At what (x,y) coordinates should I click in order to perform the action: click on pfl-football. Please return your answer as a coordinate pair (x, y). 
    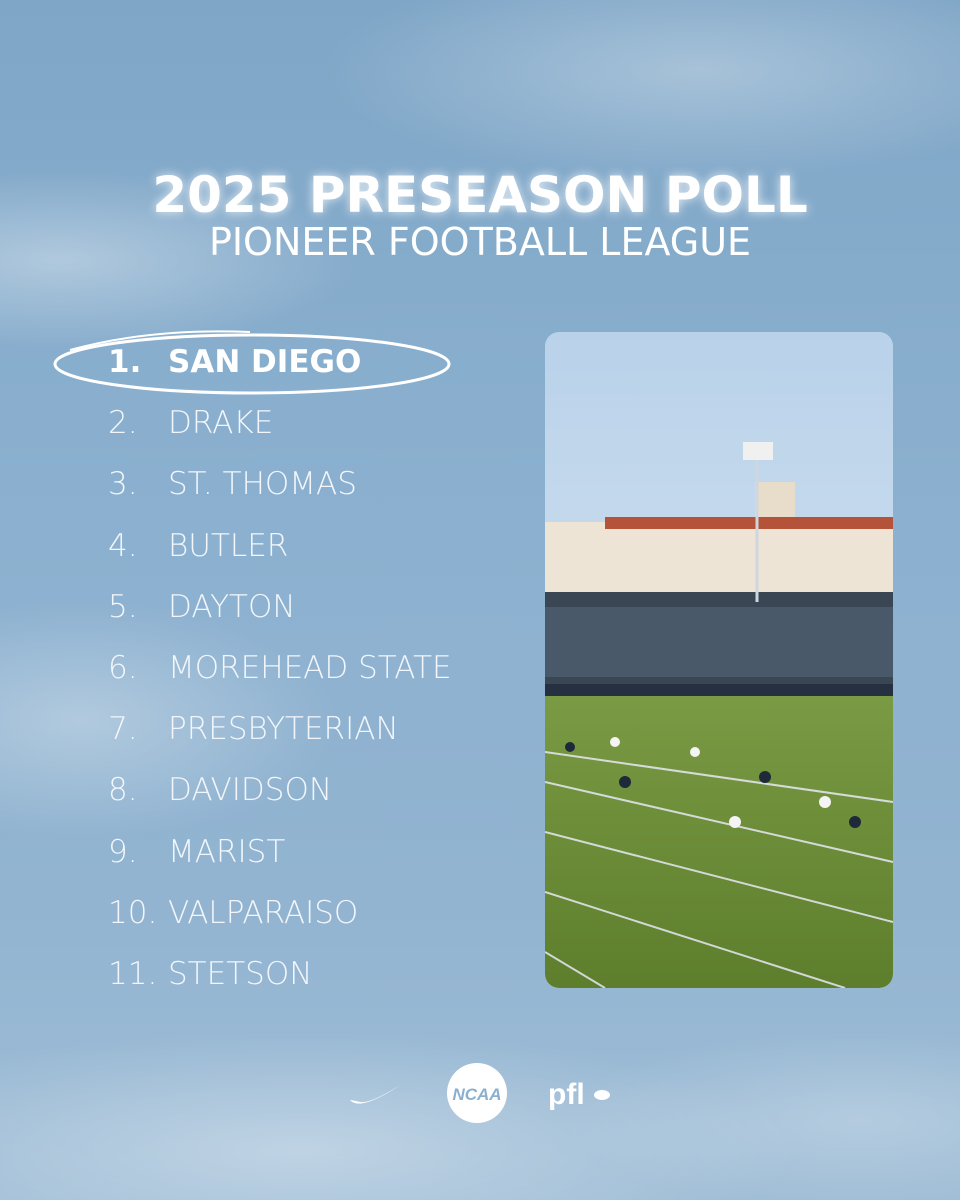
    Looking at the image, I should click on (602, 1095).